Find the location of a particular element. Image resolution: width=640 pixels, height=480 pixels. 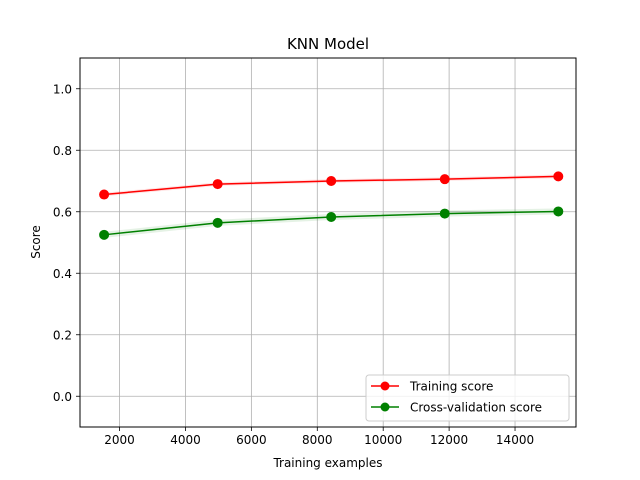

x-tick-label: 6000 is located at coordinates (251, 440).